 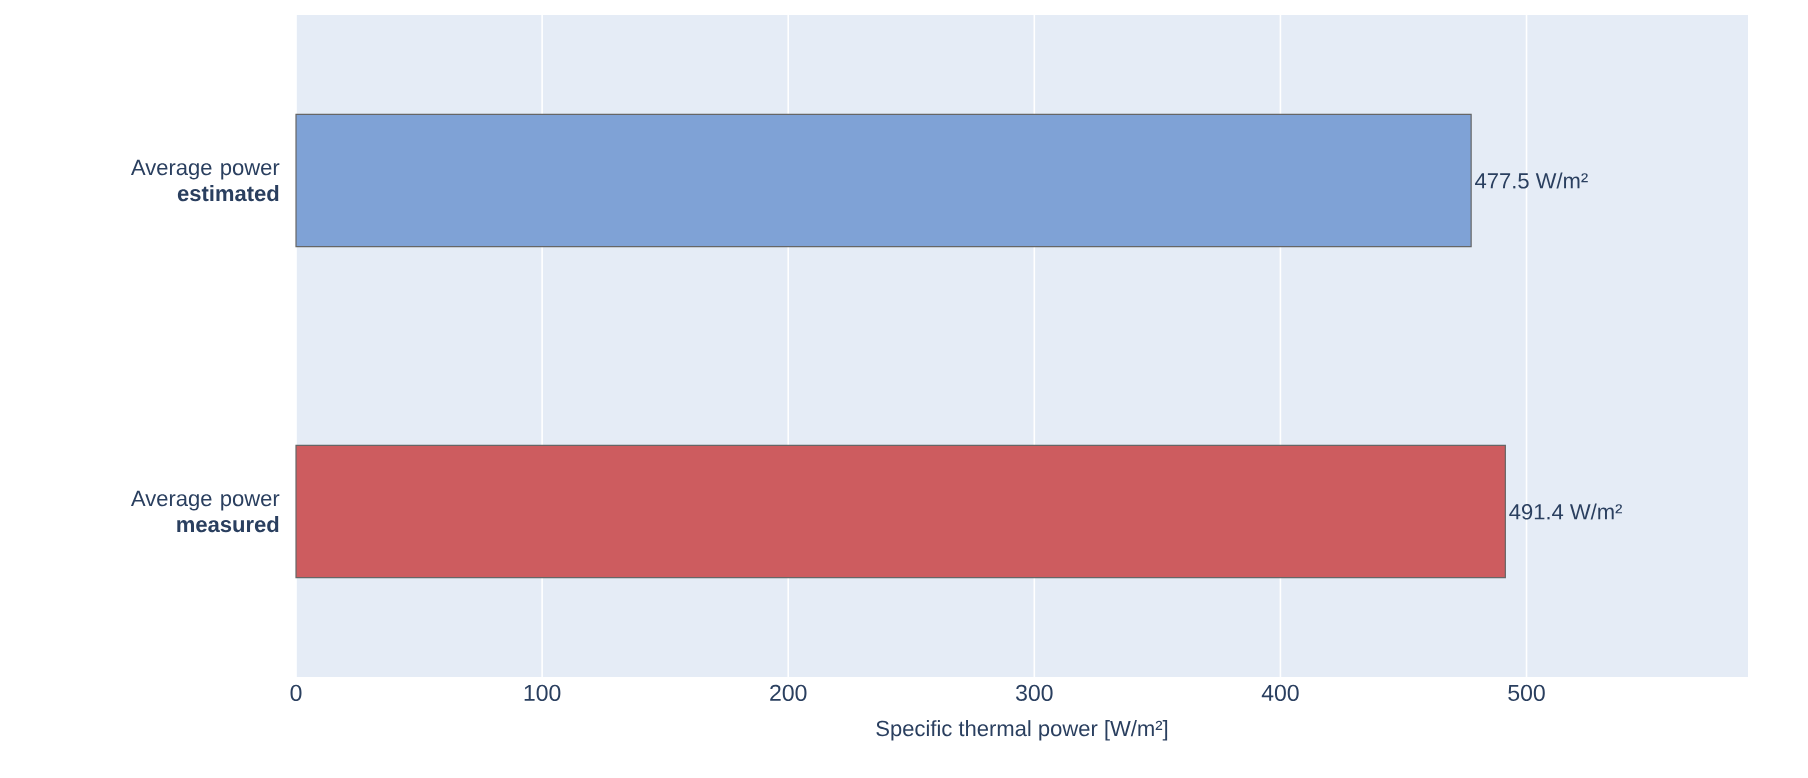 What do you see at coordinates (296, 693) in the screenshot?
I see `x-tick-label: 0` at bounding box center [296, 693].